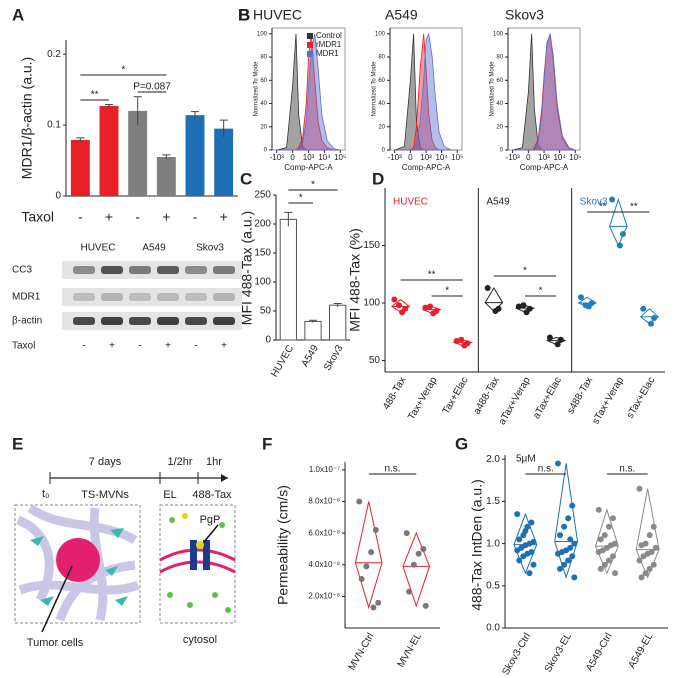  I want to click on y-tick-label: 1.5, so click(493, 501).